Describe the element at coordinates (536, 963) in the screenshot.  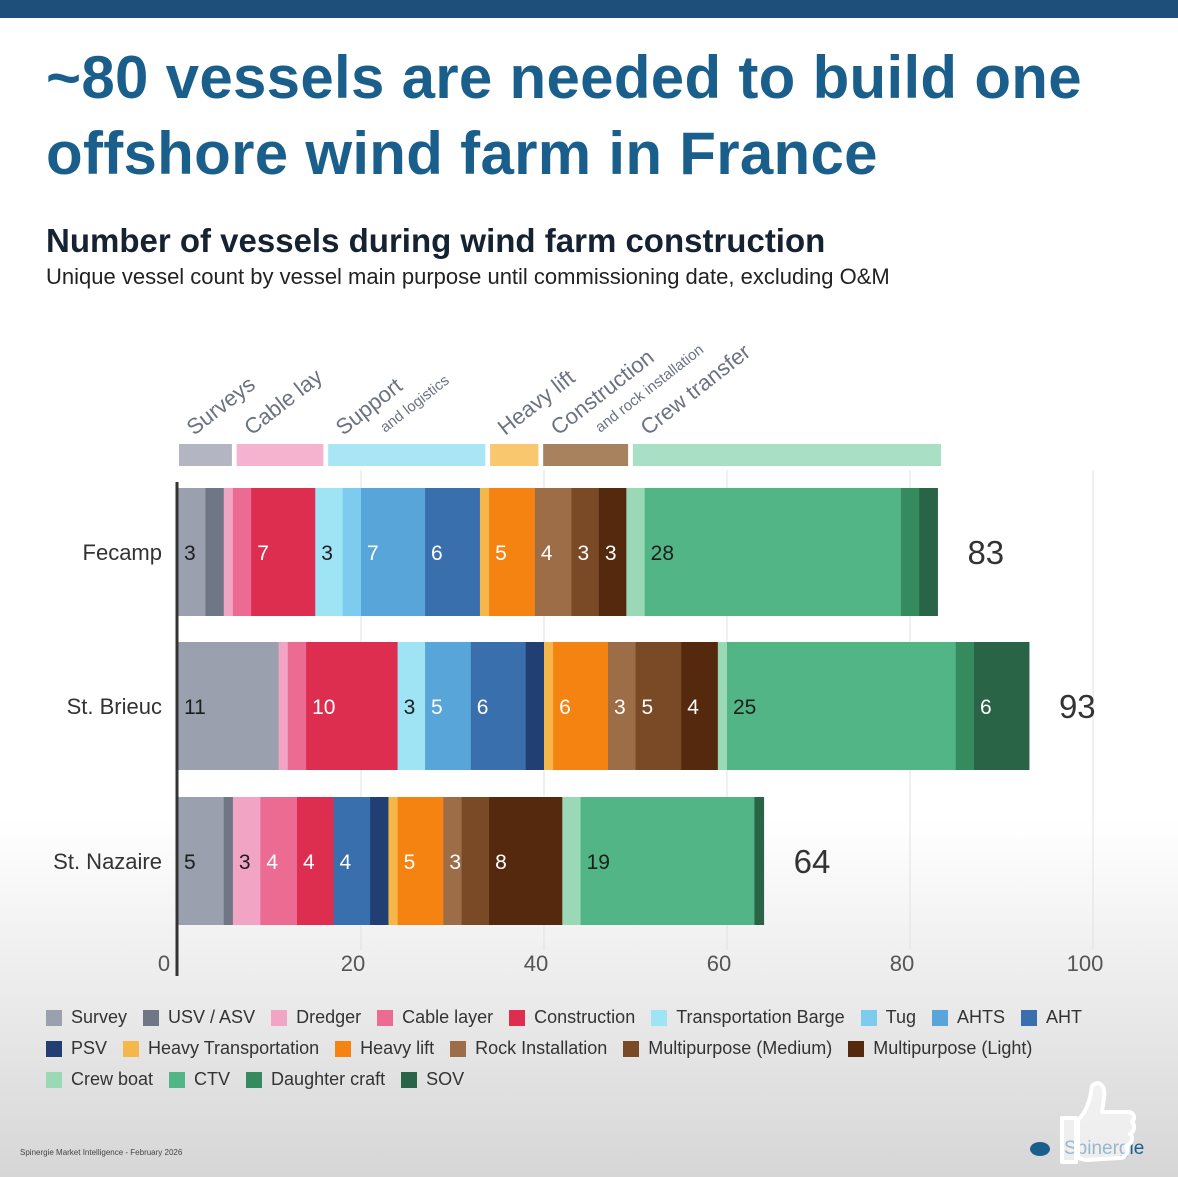
I see `x-tick-label: 40` at that location.